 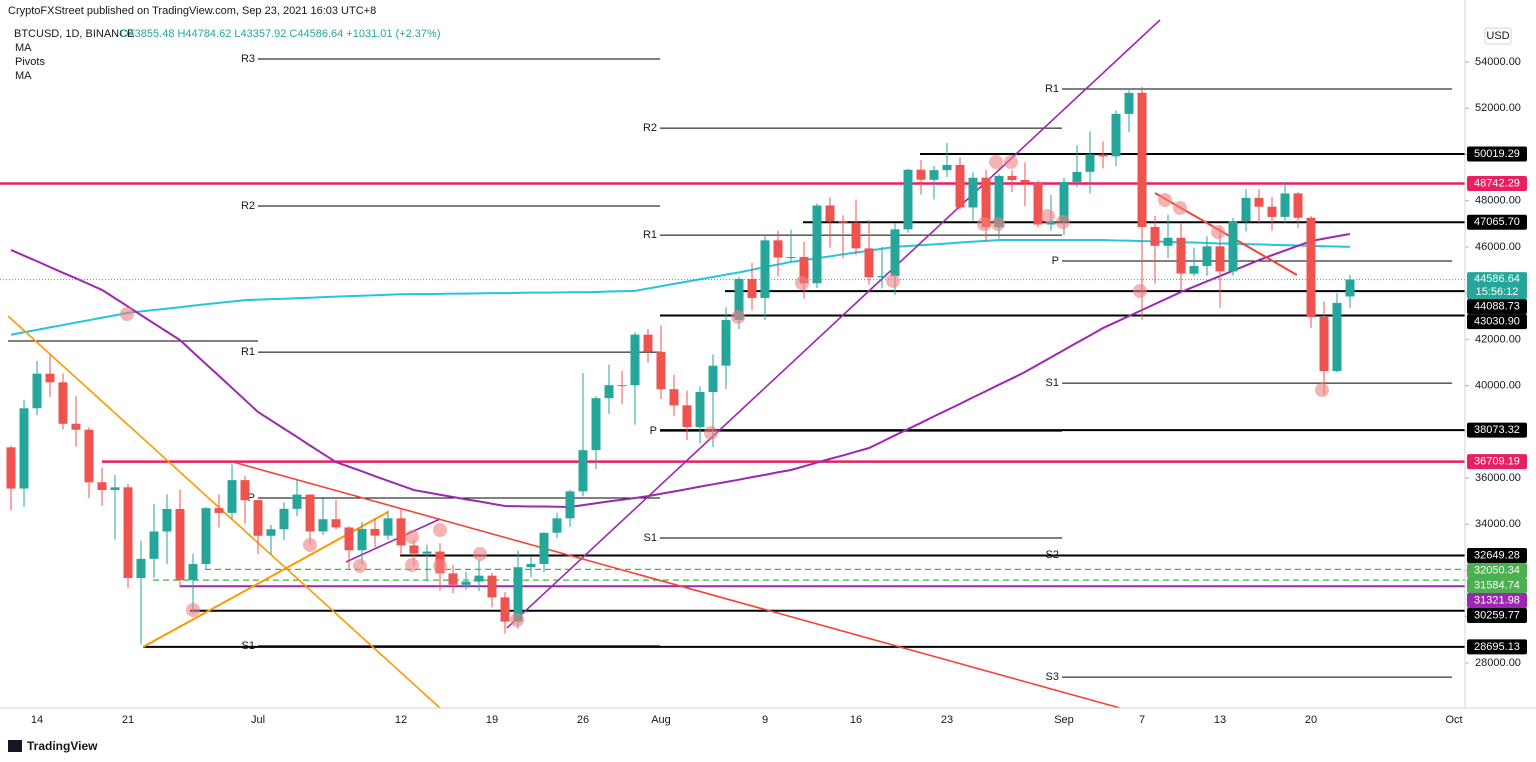 I want to click on level-label: 43030.90, so click(x=1497, y=321).